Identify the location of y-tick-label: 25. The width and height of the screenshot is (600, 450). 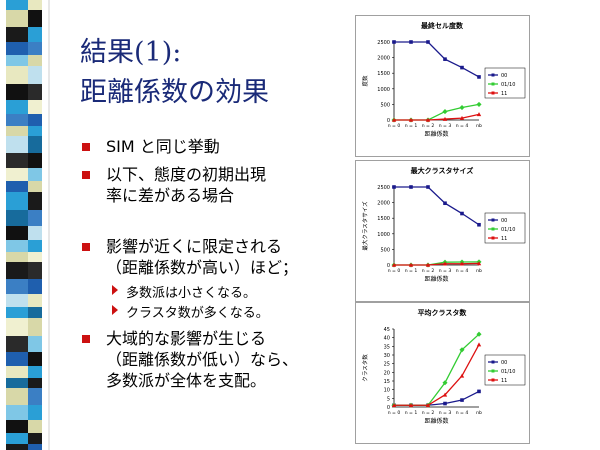
(387, 365).